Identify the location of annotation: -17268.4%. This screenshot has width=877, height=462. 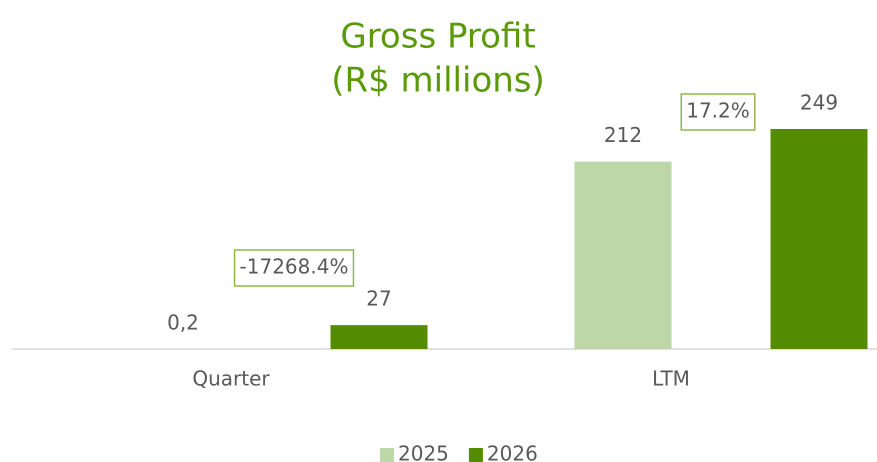
(294, 267).